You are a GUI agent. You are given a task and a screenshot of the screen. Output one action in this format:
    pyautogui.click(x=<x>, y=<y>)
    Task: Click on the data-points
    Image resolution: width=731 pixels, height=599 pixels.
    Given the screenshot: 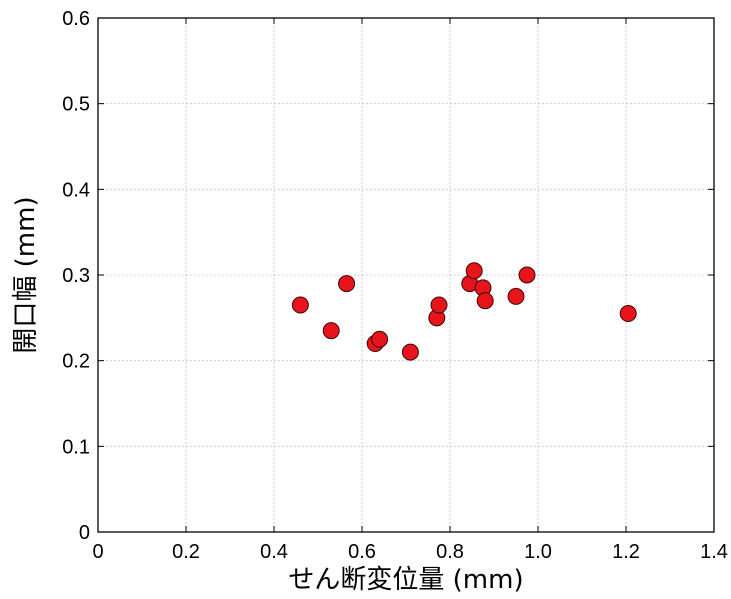 What is the action you would take?
    pyautogui.click(x=464, y=311)
    